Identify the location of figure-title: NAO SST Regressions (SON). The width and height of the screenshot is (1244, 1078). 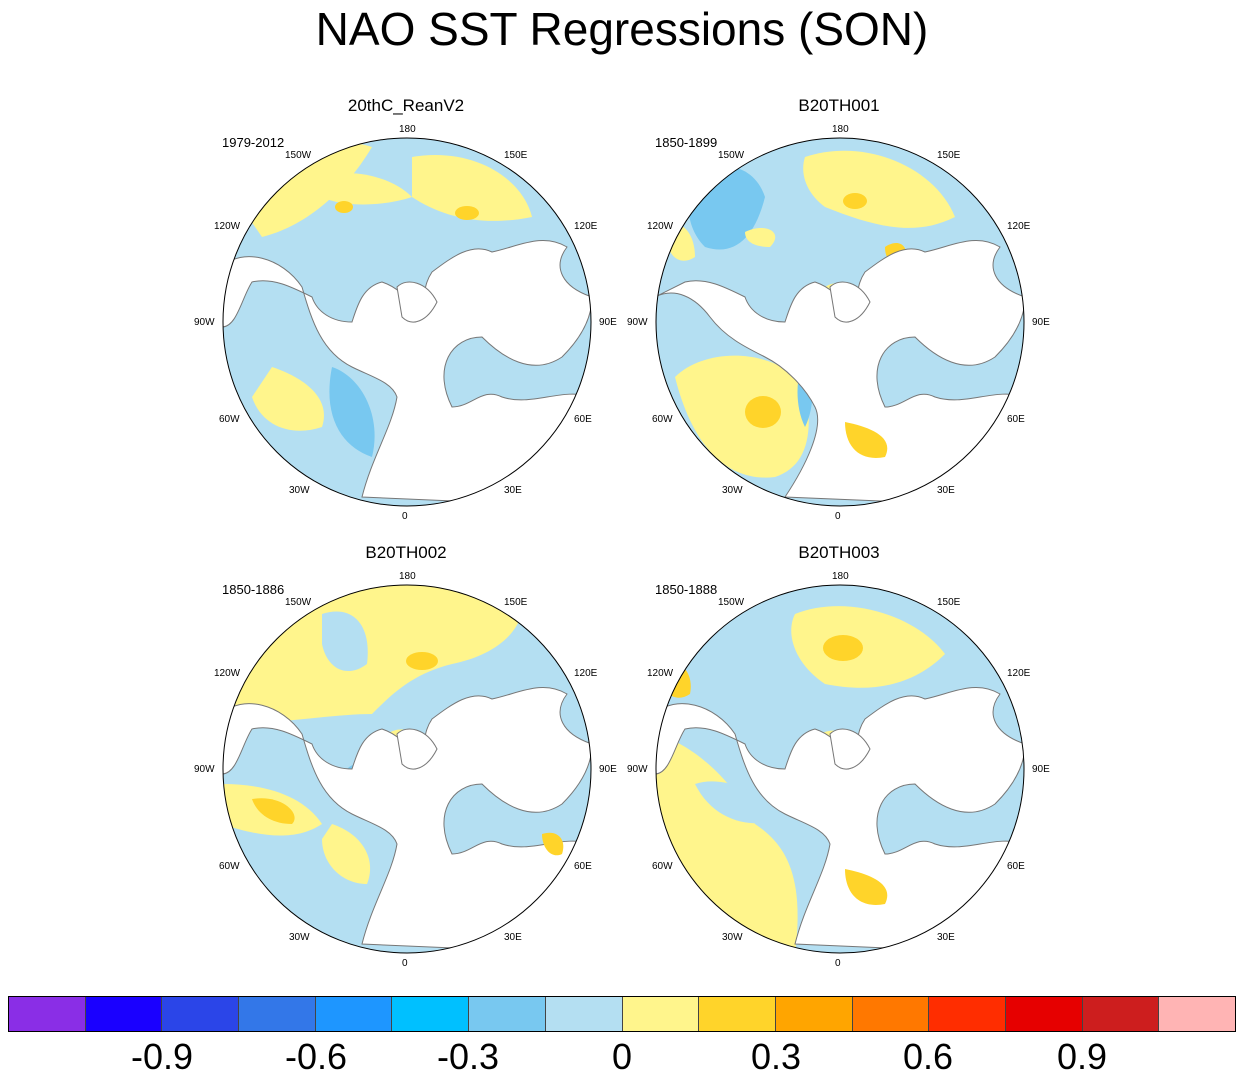
(622, 29).